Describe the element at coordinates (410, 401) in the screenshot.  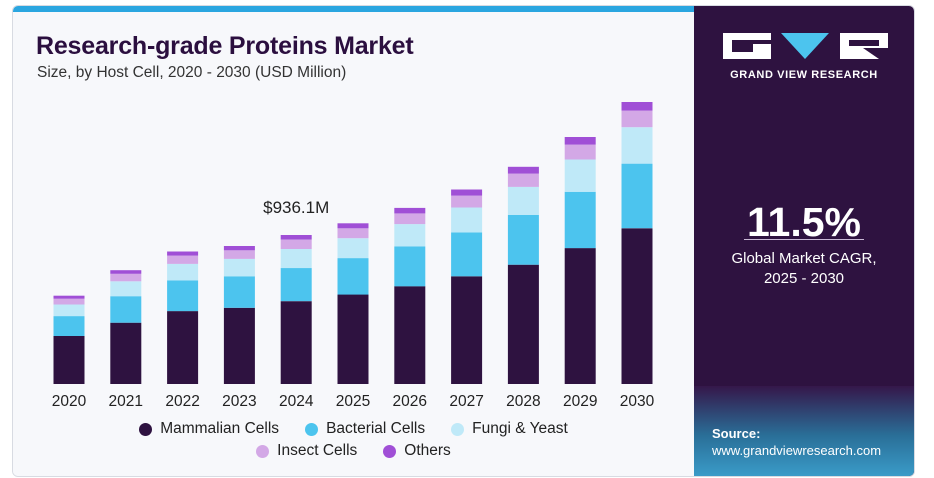
I see `x-tick-label: 2026` at that location.